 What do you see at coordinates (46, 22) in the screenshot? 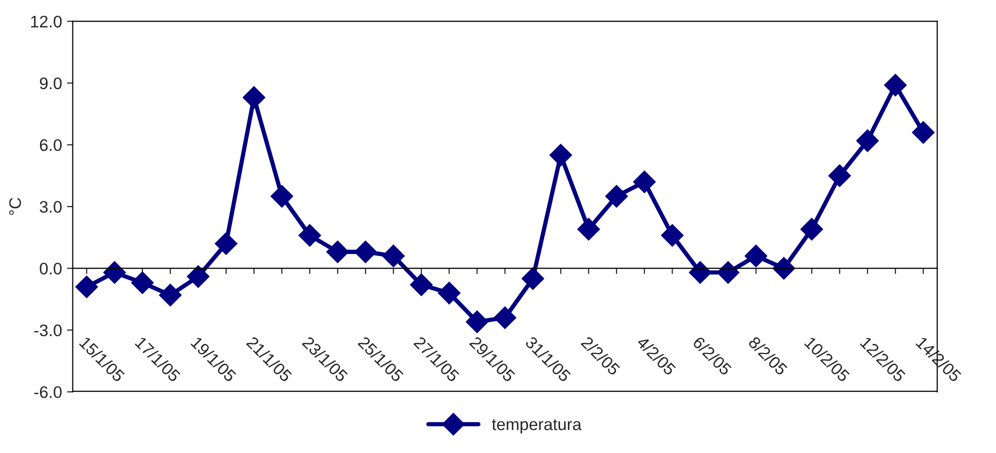
I see `y-tick-label: 12.0` at bounding box center [46, 22].